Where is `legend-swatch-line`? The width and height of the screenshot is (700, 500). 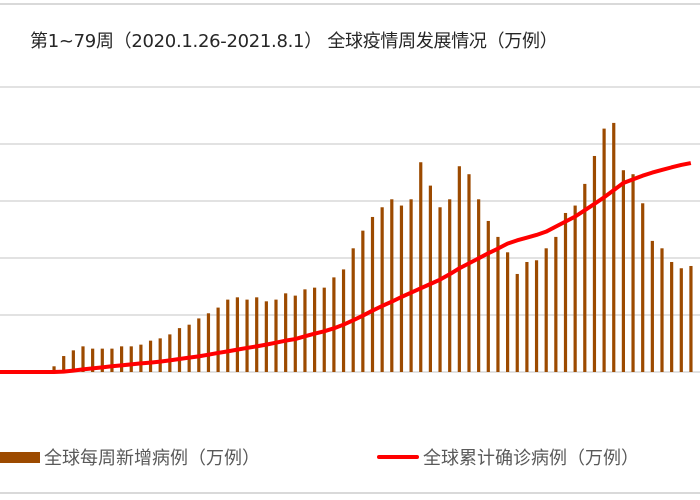 legend-swatch-line is located at coordinates (398, 457).